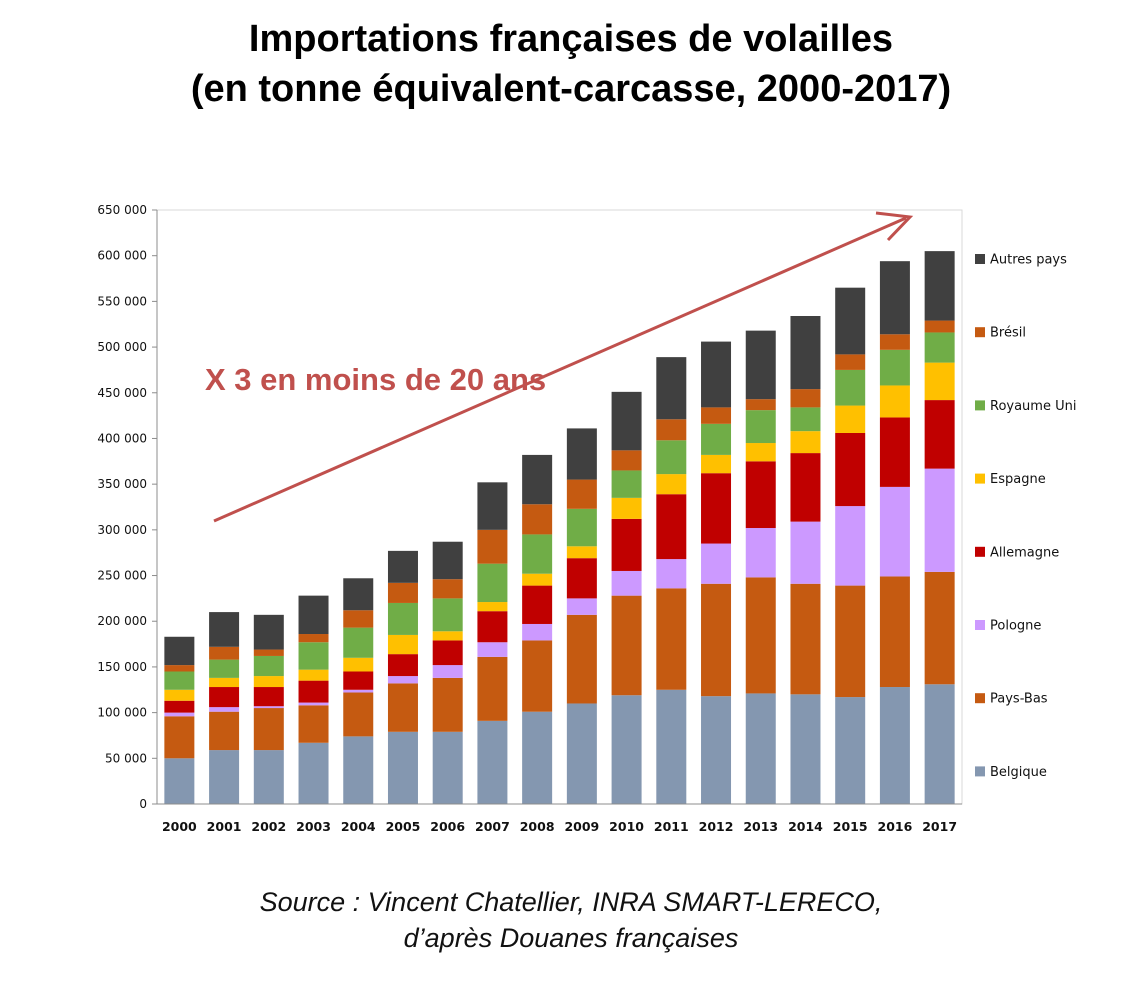  Describe the element at coordinates (1015, 626) in the screenshot. I see `legend-label: Pologne` at that location.